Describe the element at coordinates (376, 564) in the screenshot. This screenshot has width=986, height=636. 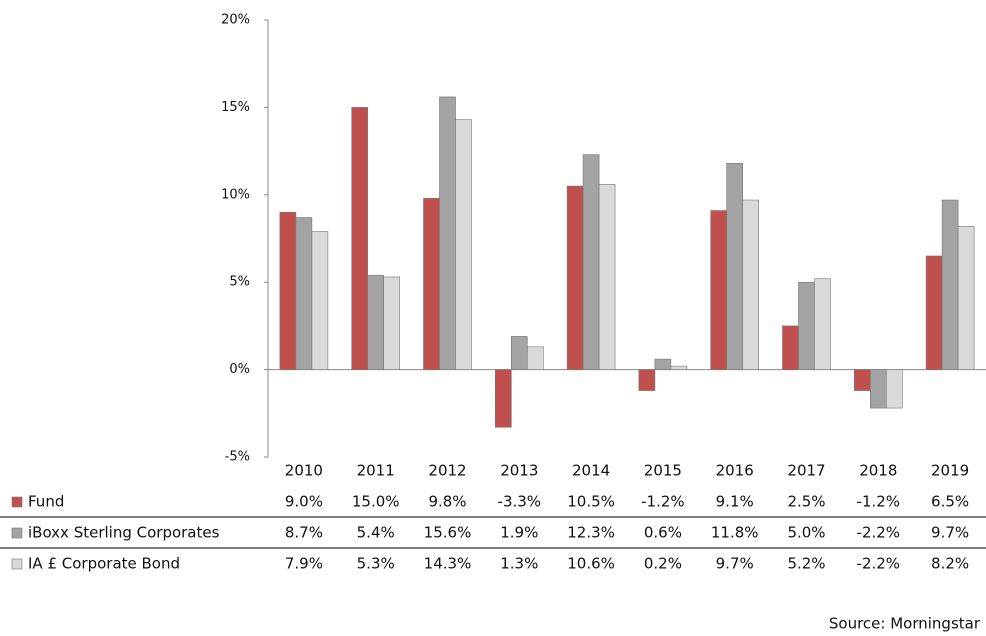
I see `table-value: 5.3%` at that location.